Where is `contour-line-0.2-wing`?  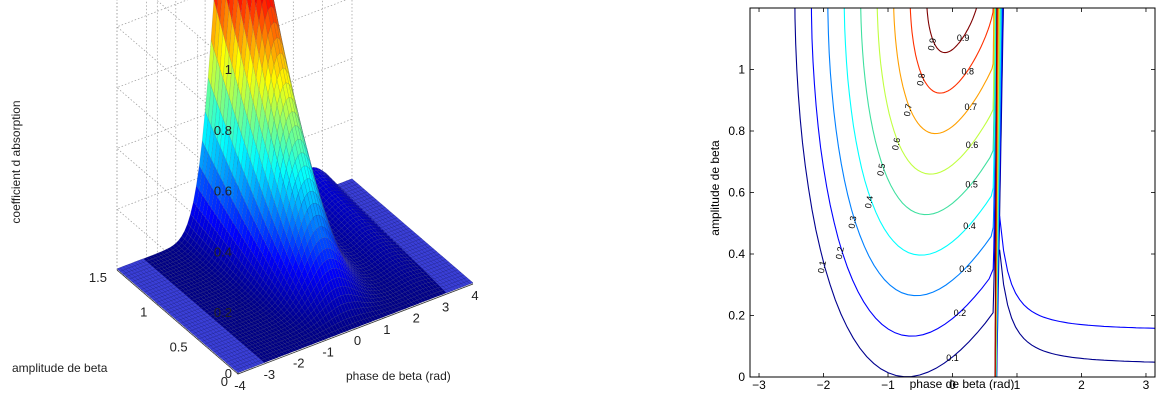
contour-line-0.2-wing is located at coordinates (1077, 272).